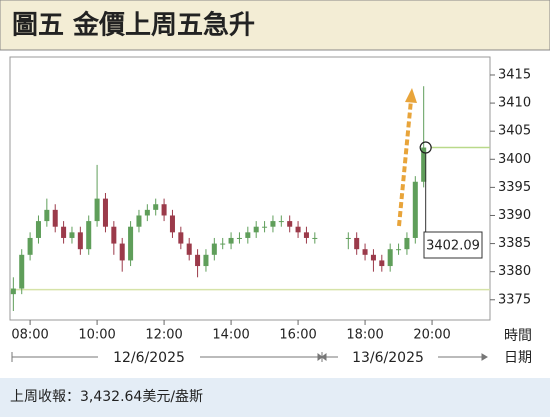  I want to click on callout-box, so click(453, 245).